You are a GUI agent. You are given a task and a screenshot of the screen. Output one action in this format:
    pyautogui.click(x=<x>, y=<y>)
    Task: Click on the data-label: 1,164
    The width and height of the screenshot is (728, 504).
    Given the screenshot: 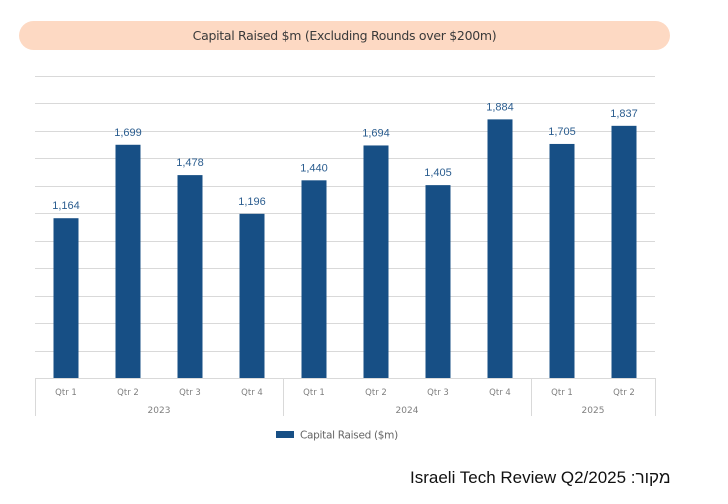 What is the action you would take?
    pyautogui.click(x=66, y=206)
    